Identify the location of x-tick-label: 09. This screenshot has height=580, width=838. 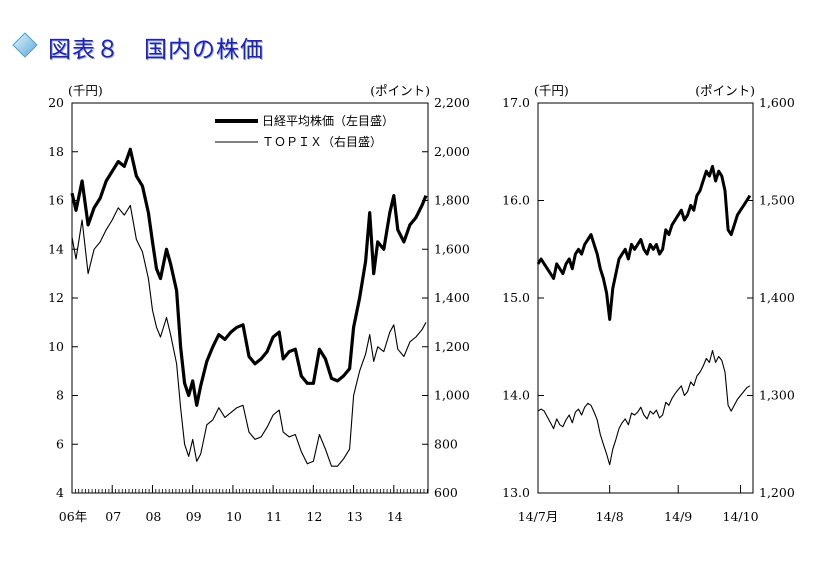
(194, 516).